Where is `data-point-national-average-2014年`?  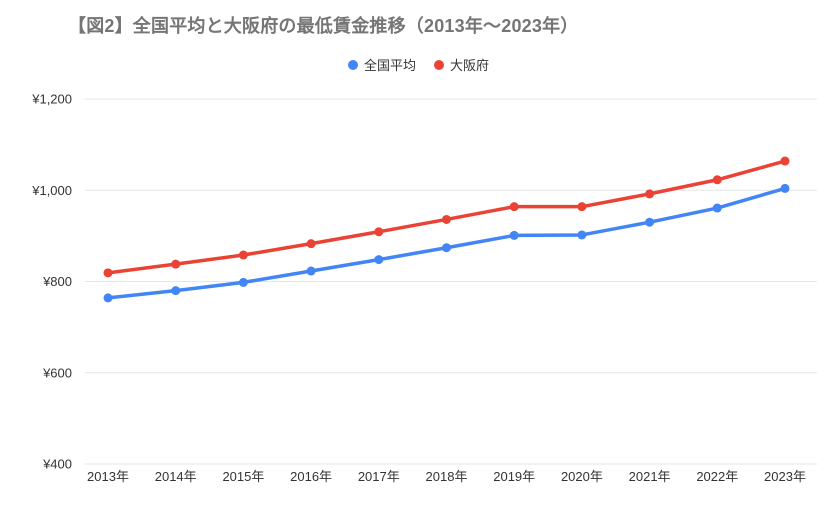 data-point-national-average-2014年 is located at coordinates (176, 291).